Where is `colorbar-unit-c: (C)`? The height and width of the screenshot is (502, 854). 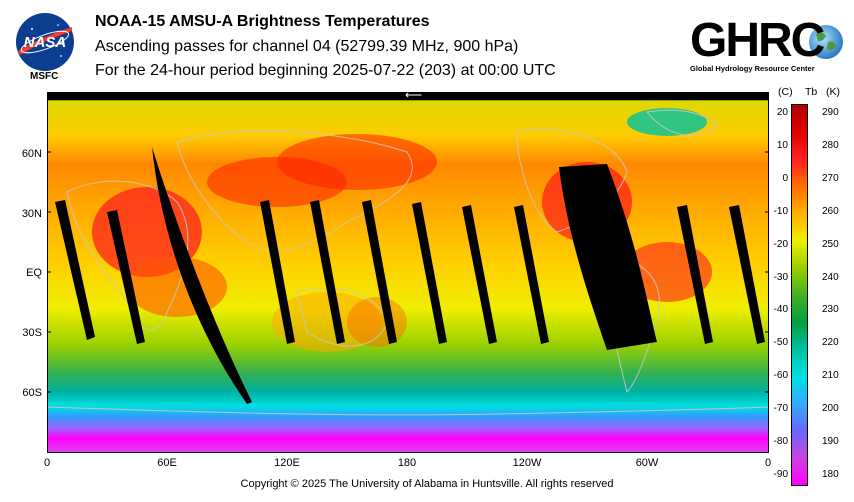
colorbar-unit-c: (C) is located at coordinates (785, 92).